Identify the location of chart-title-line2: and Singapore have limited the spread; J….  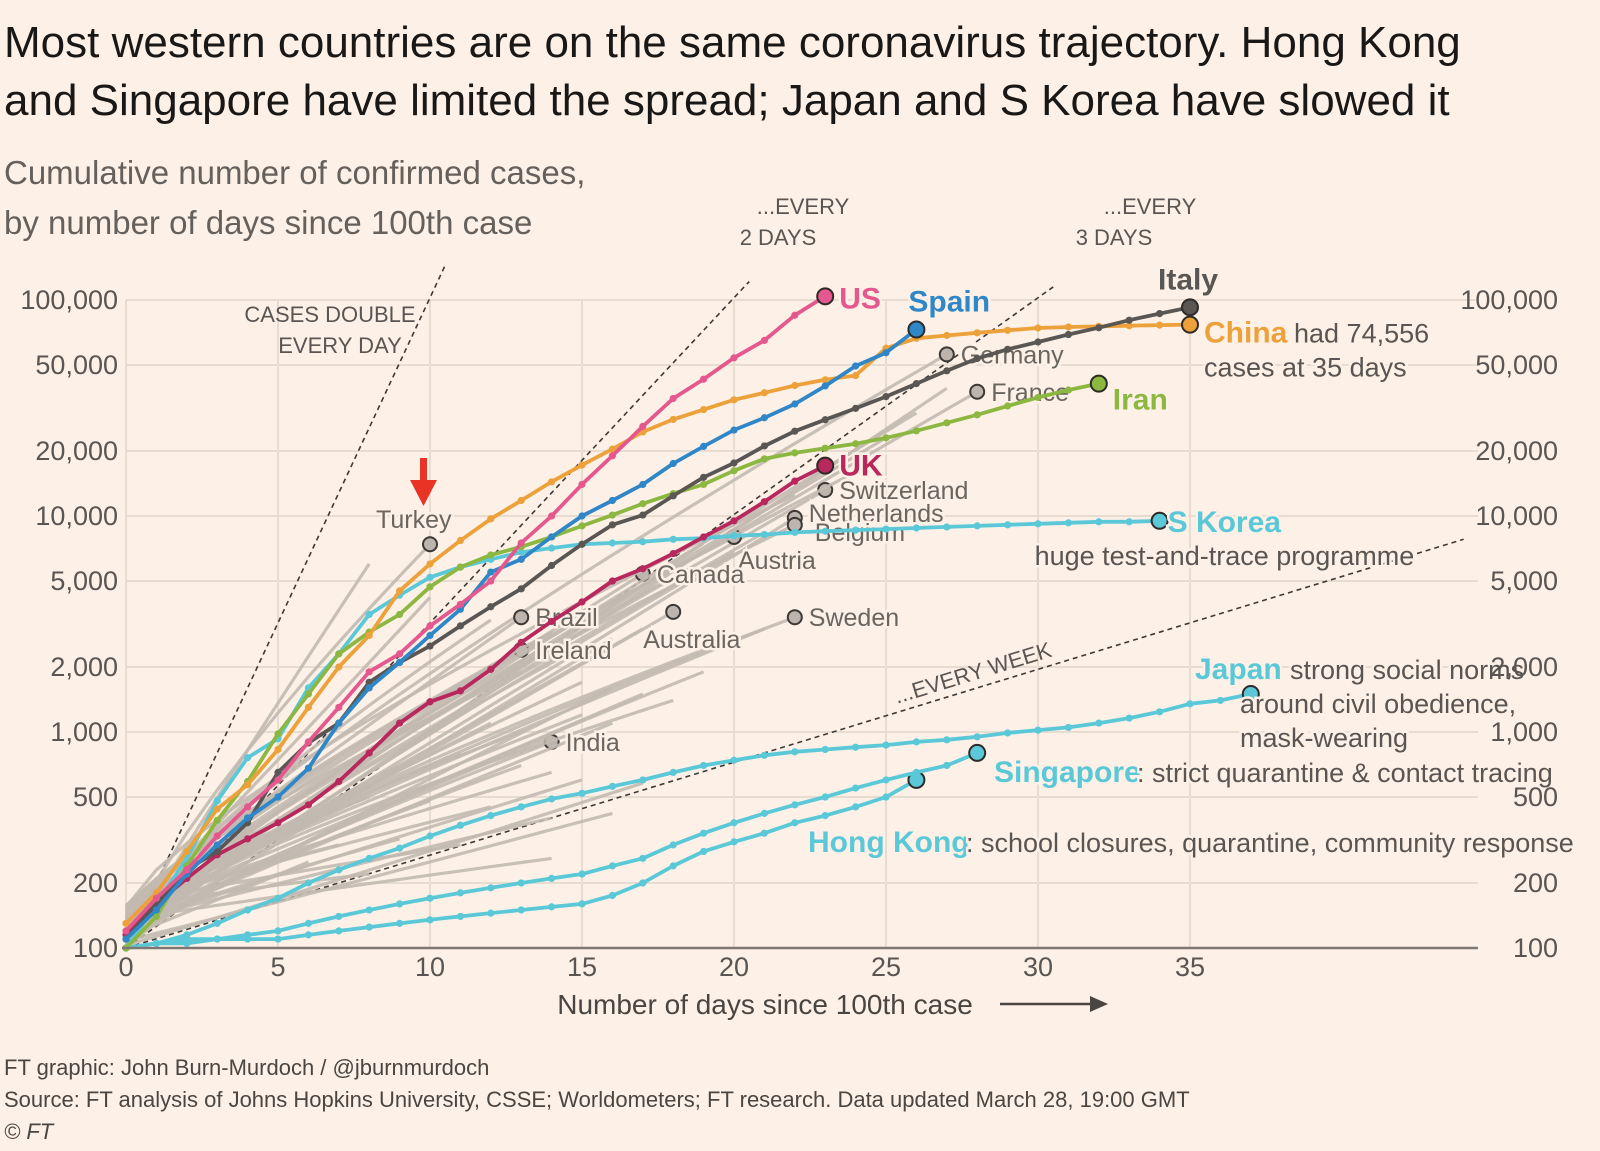
(727, 100).